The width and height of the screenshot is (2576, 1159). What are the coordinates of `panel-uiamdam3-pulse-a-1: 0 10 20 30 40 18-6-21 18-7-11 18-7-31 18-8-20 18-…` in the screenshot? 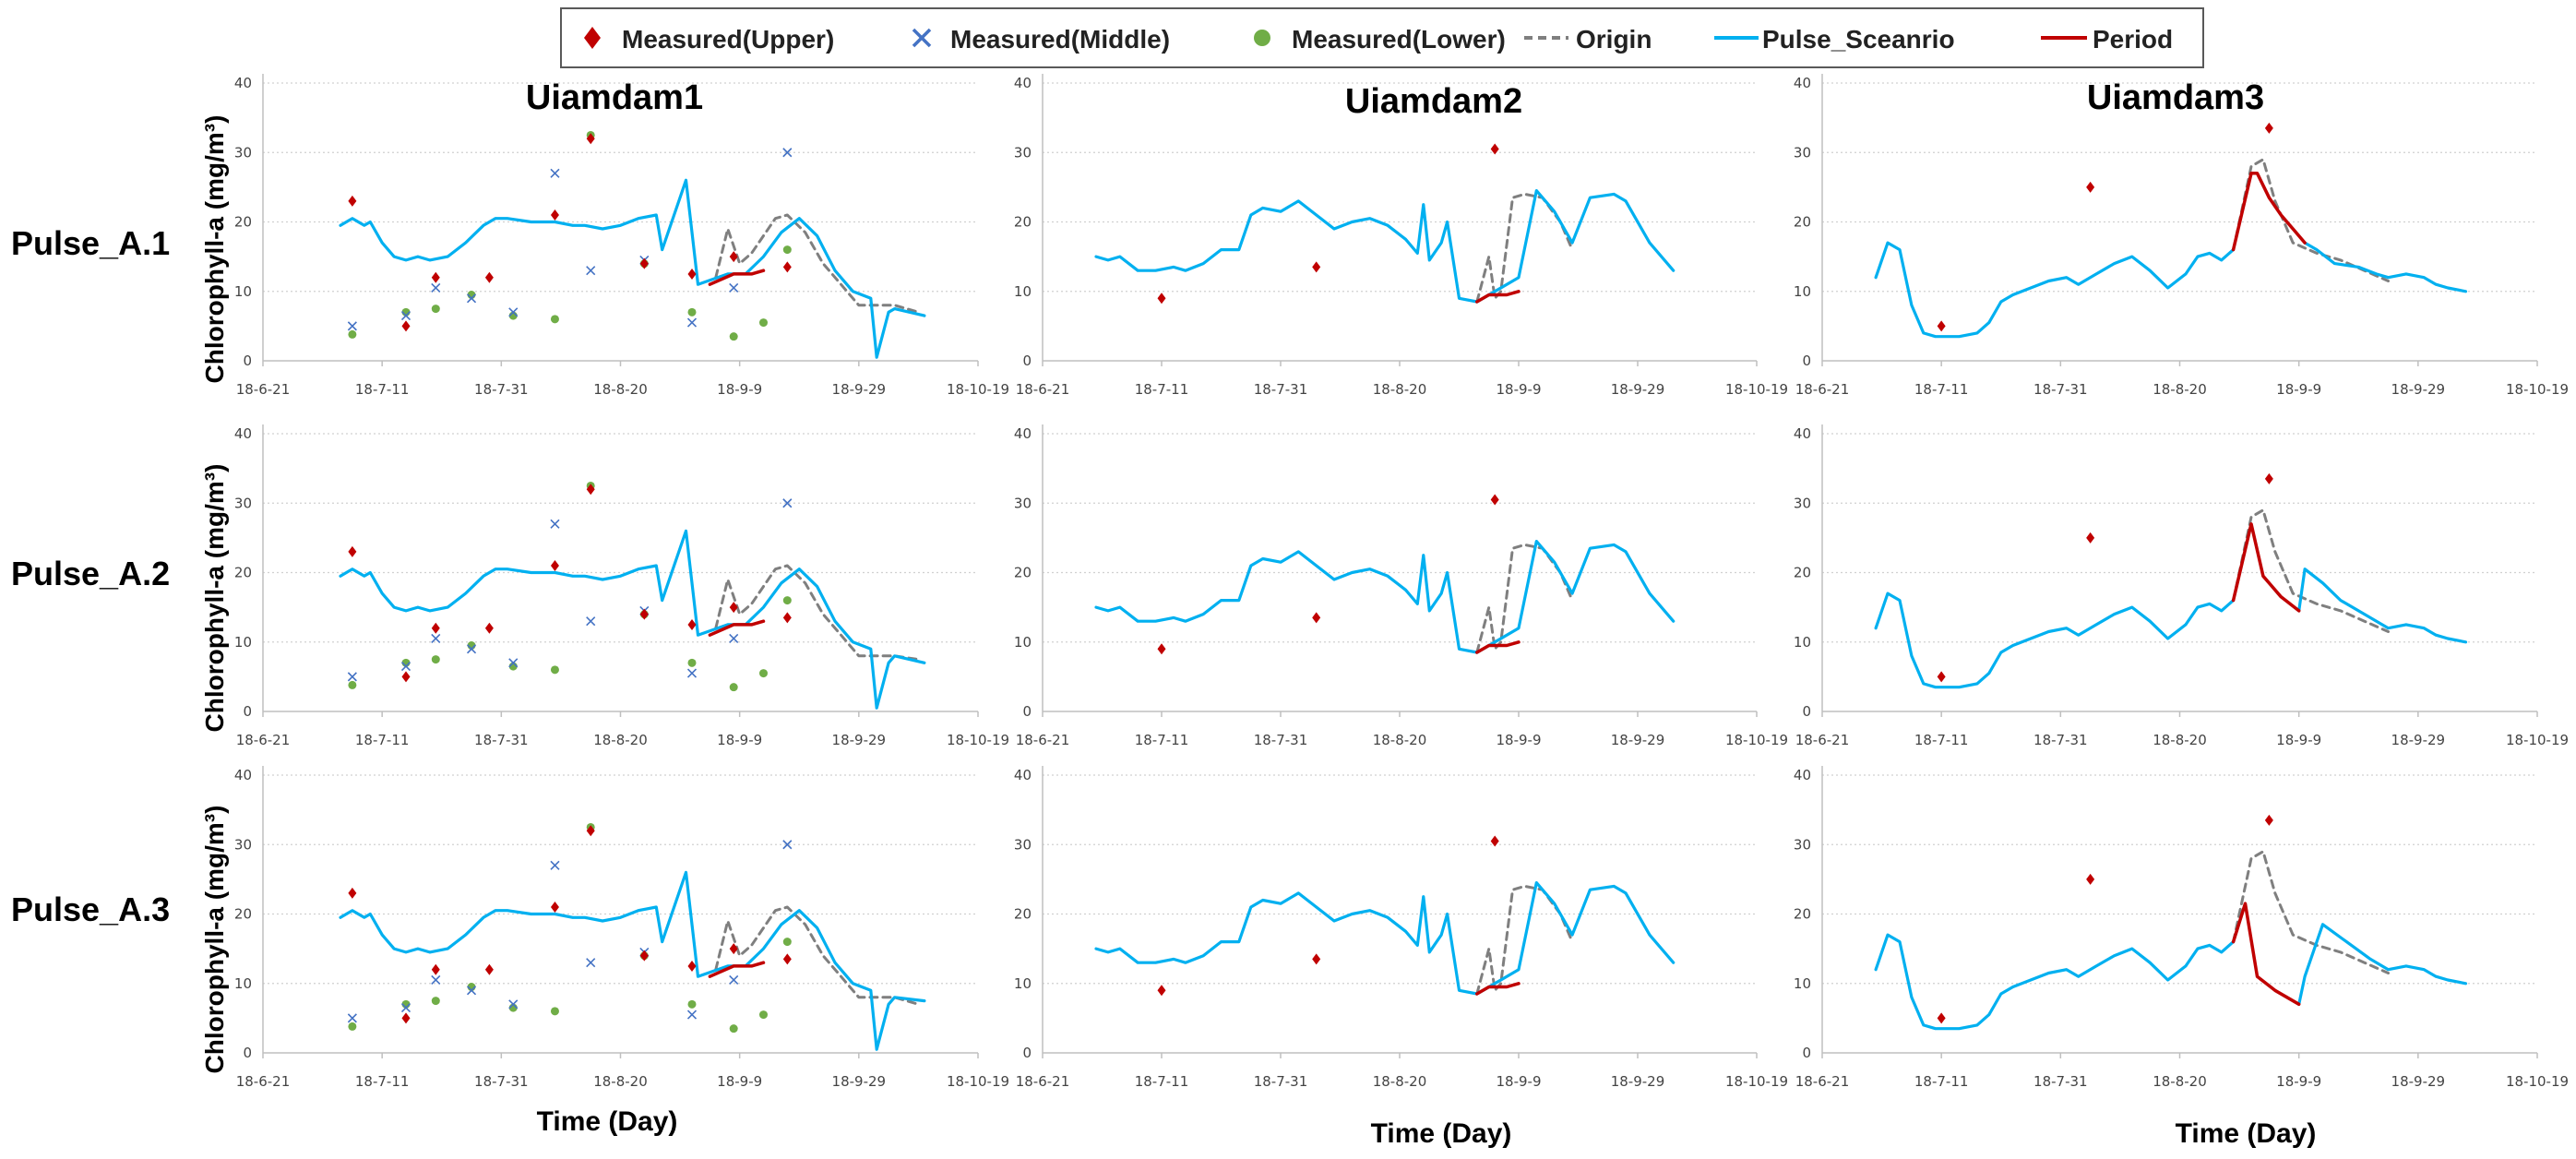 It's located at (2181, 236).